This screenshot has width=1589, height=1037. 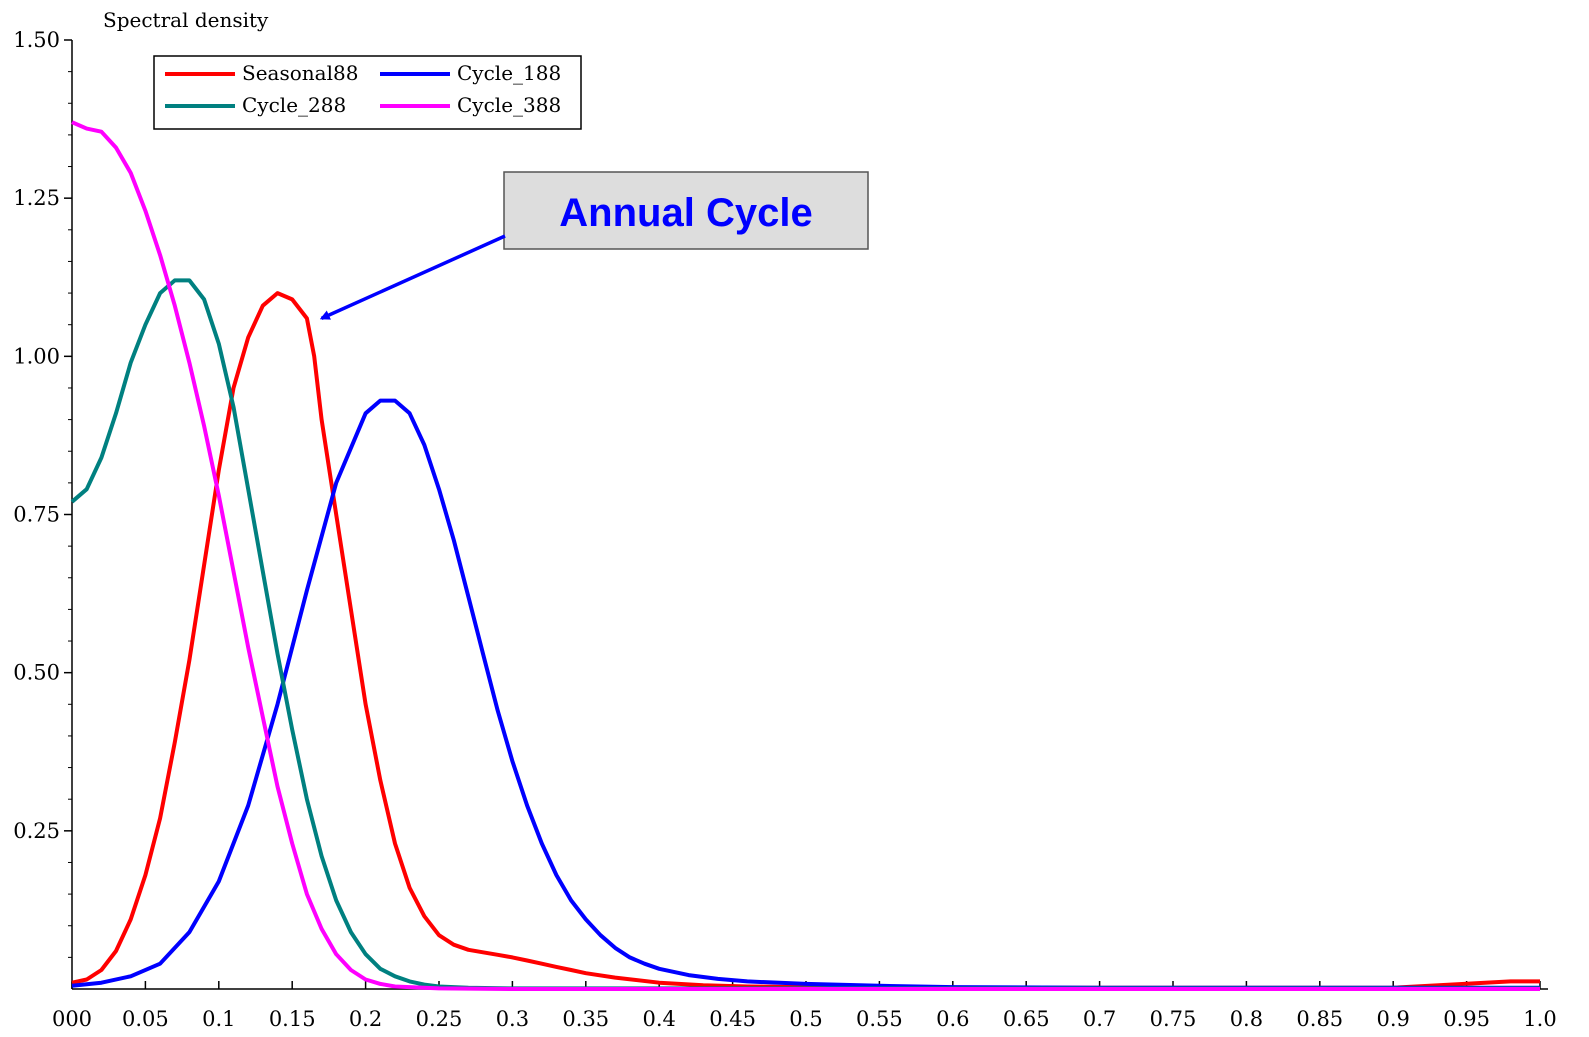 I want to click on x-tick-label: 0.35, so click(x=585, y=1019).